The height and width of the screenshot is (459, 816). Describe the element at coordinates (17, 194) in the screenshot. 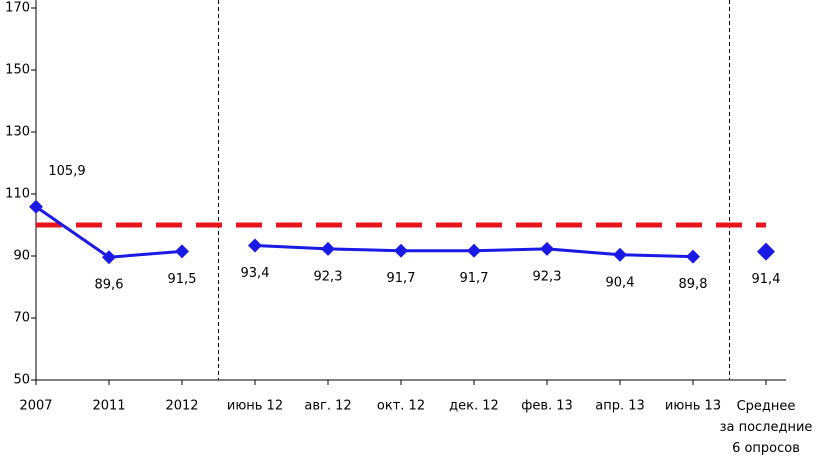

I see `y-tick-label: 110` at that location.